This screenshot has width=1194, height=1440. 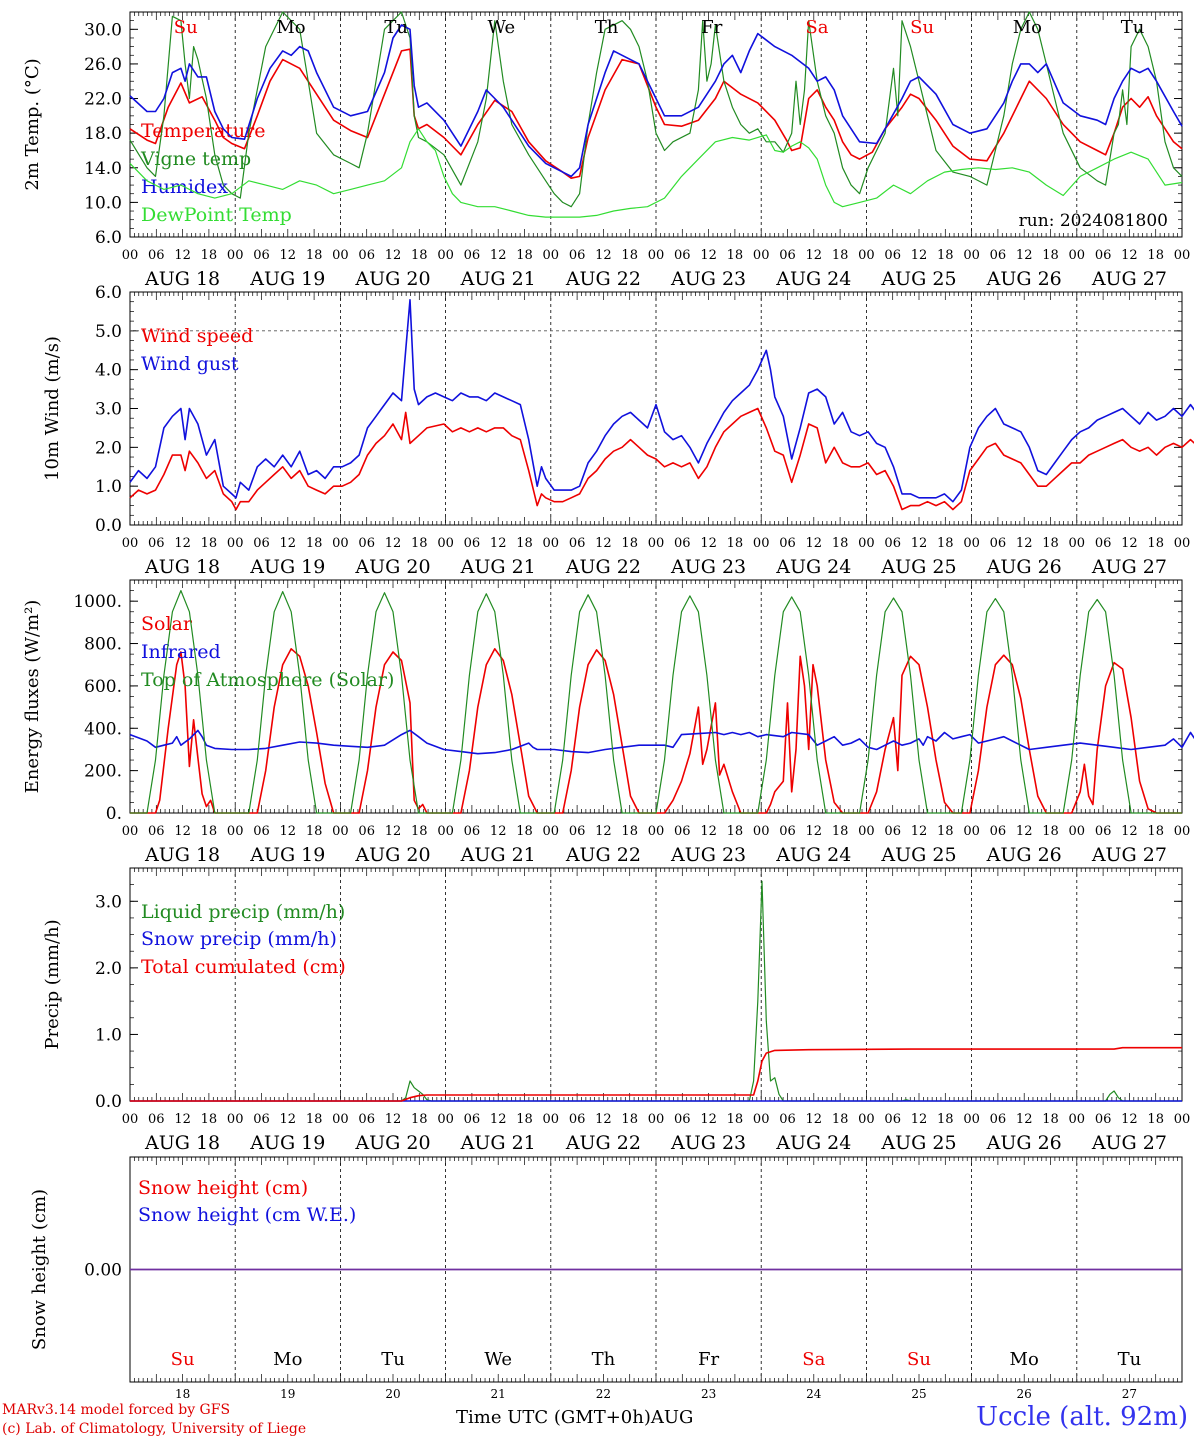 I want to click on weekday-label: We, so click(x=498, y=1359).